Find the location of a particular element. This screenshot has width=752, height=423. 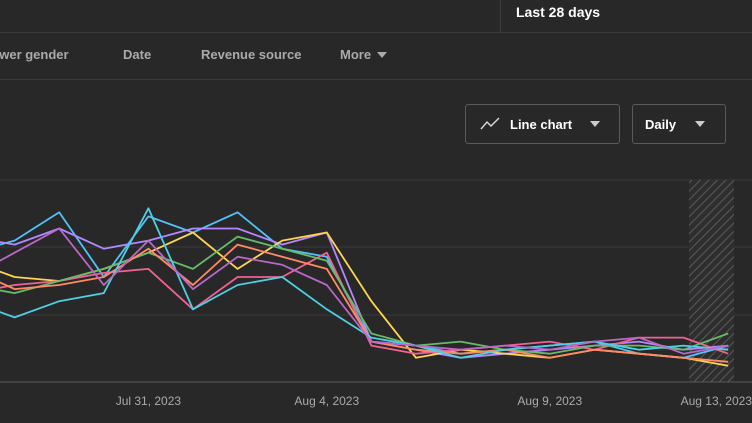

line-chart-icon is located at coordinates (490, 123).